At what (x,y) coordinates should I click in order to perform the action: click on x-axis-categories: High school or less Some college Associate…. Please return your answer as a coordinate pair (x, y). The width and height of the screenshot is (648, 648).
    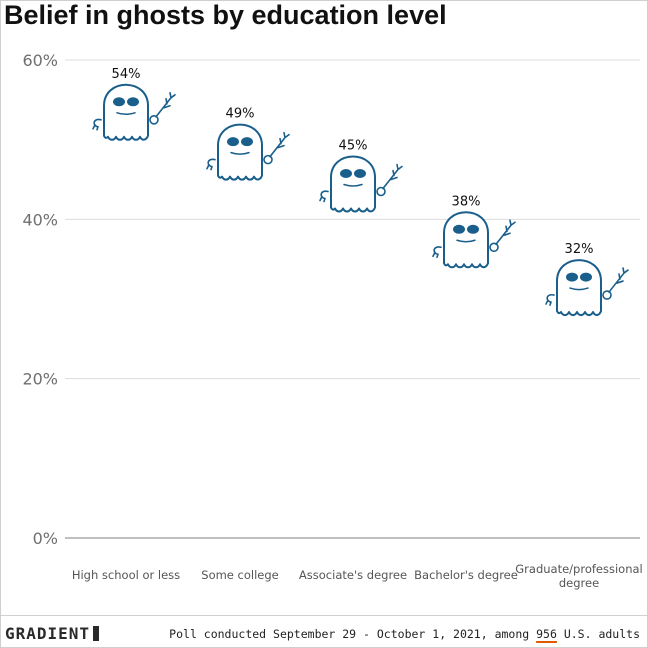
    Looking at the image, I should click on (357, 576).